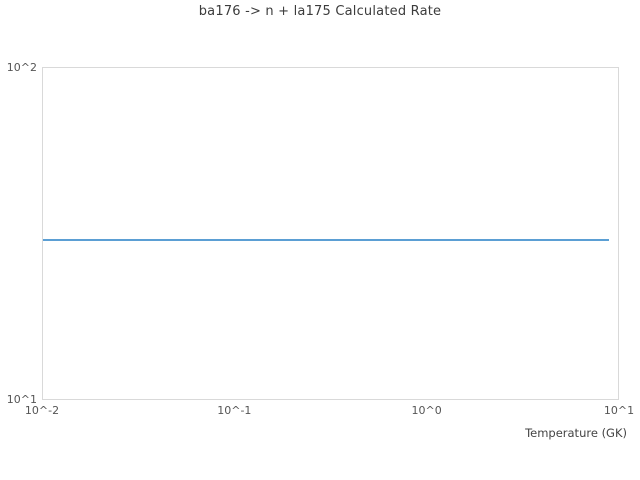 This screenshot has height=480, width=640. Describe the element at coordinates (234, 410) in the screenshot. I see `x-tick-label: 10^-1` at that location.